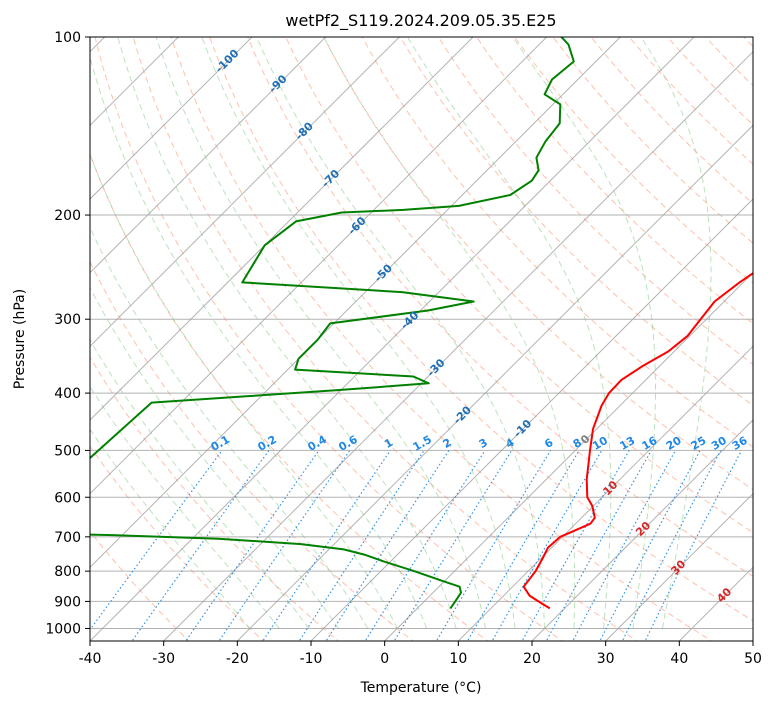  I want to click on y-axis: 100 200 300 400 500 600 700 800 900 1000, so click(67, 333).